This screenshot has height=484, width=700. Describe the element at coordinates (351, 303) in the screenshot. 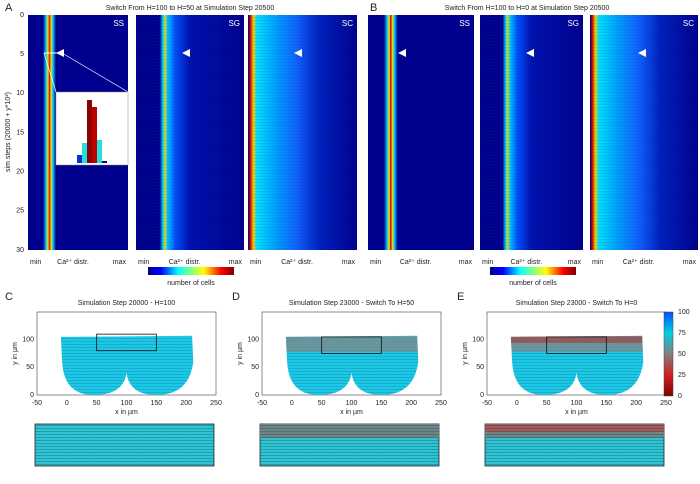

I see `panel-title: Simulation Step 23000 - Switch To H=50` at that location.